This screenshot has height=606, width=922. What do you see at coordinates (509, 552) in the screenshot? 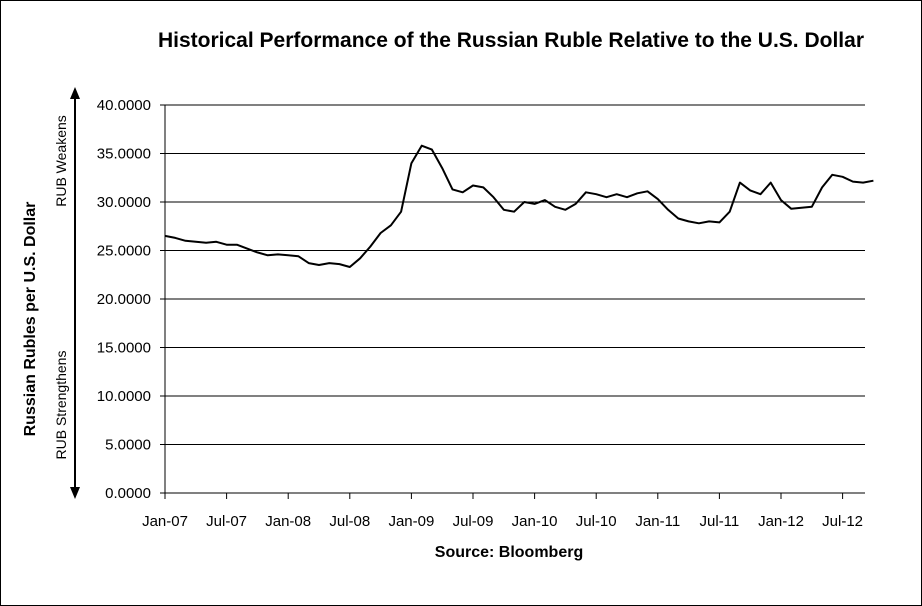
I see `source-label: Source: Bloomberg` at bounding box center [509, 552].